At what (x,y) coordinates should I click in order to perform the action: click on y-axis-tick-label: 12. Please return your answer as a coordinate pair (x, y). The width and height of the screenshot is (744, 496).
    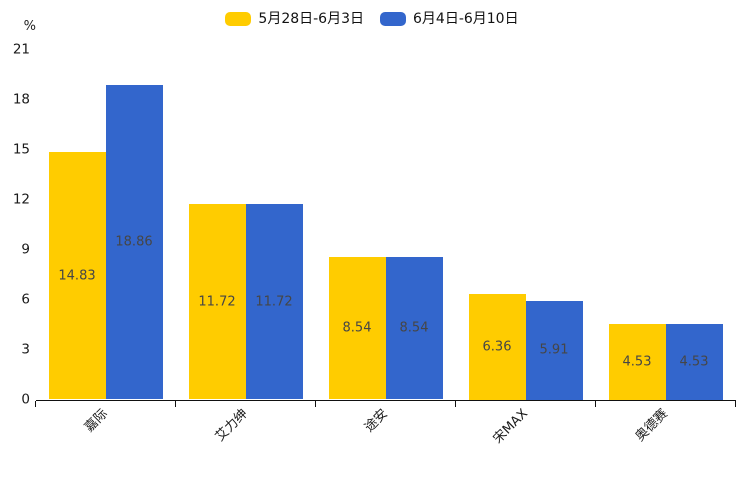
    Looking at the image, I should click on (21, 198).